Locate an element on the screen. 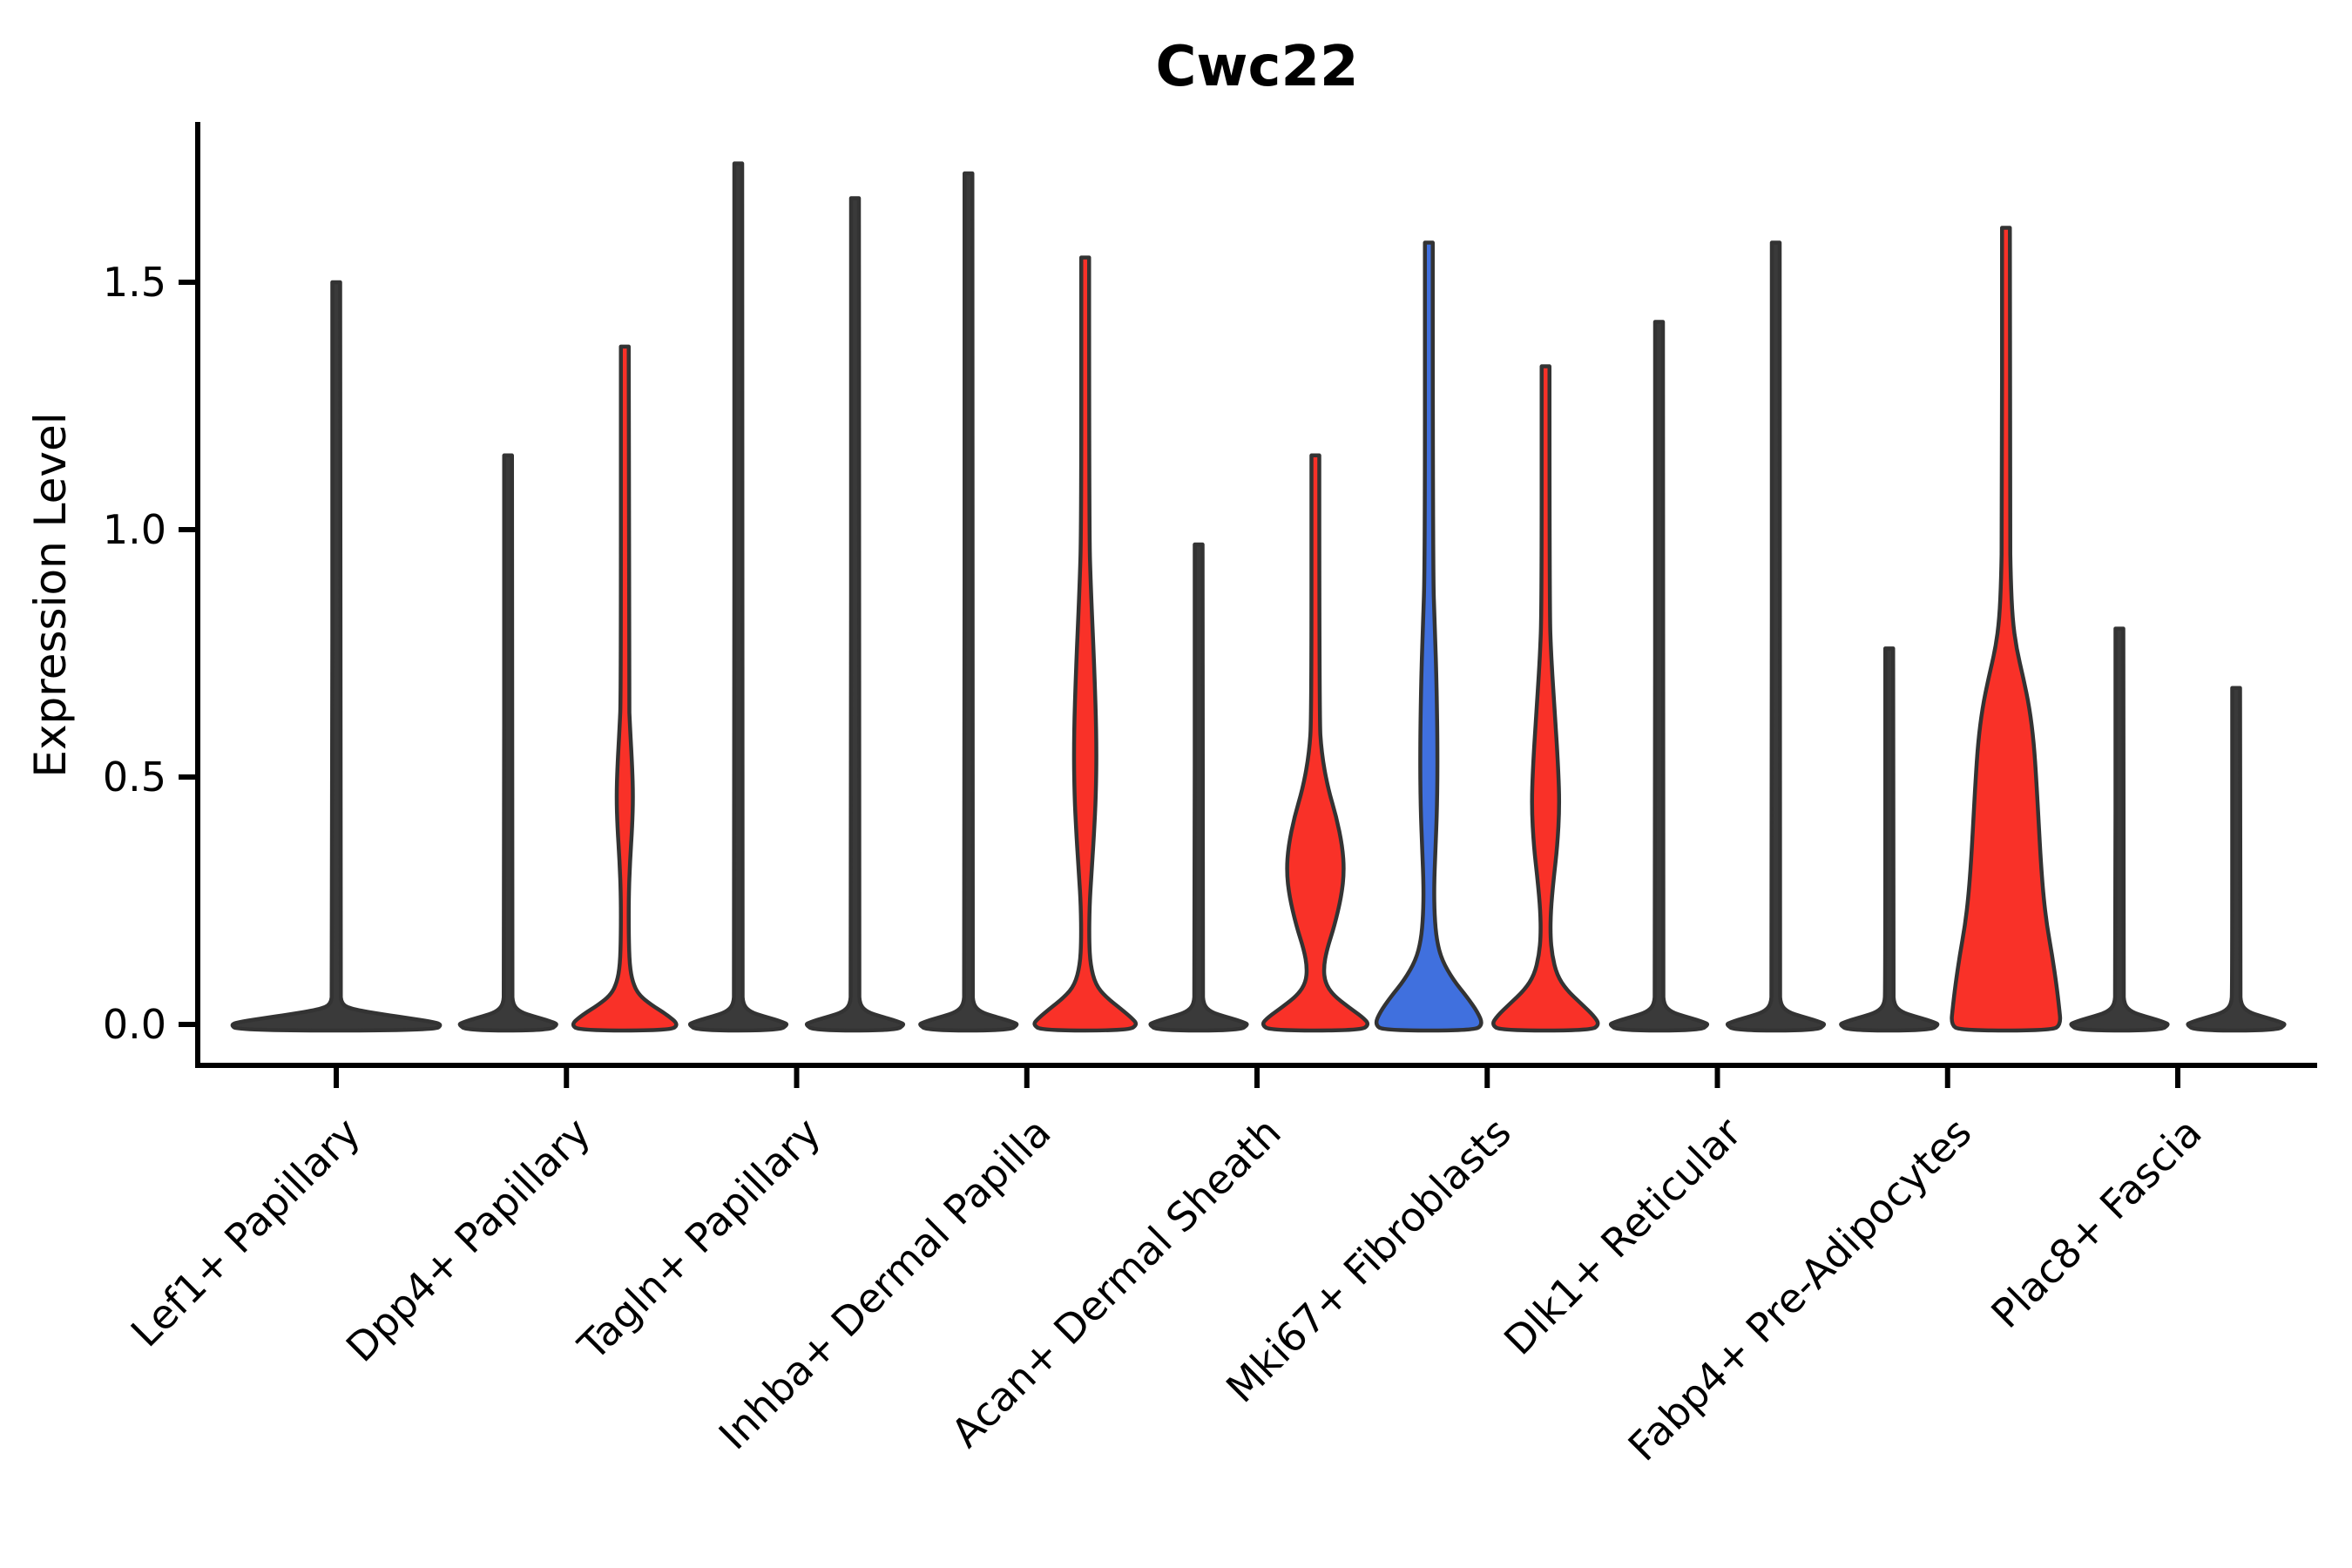  chart-title: Cwc22 is located at coordinates (1256, 67).